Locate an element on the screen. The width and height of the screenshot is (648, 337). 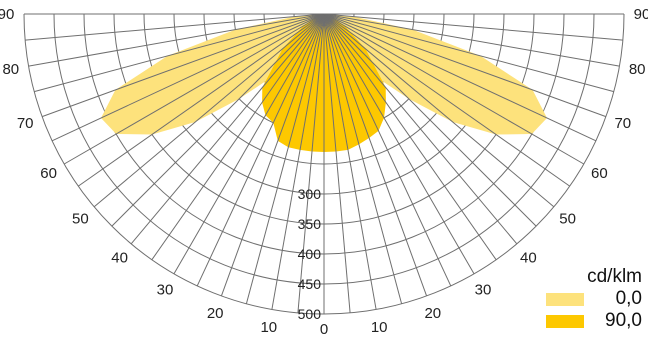
angle-label-right-70: 70 is located at coordinates (622, 123).